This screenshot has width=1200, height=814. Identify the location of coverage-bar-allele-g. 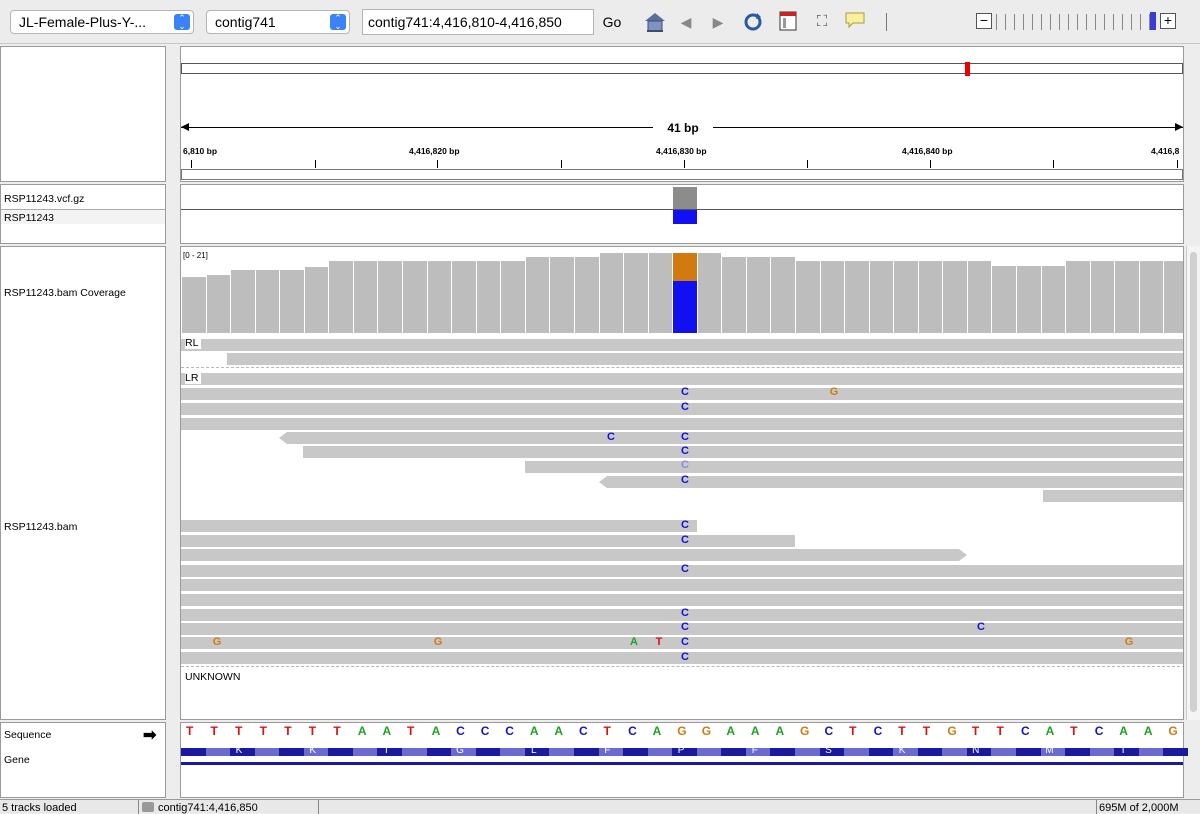
(684, 267).